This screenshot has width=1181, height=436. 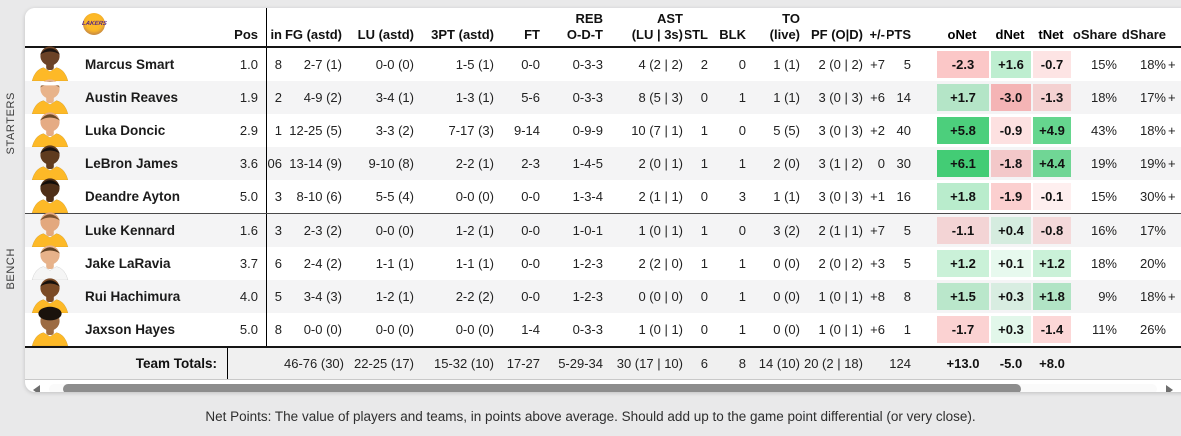 I want to click on stat-ast: 4 (2 | 2), so click(x=660, y=64).